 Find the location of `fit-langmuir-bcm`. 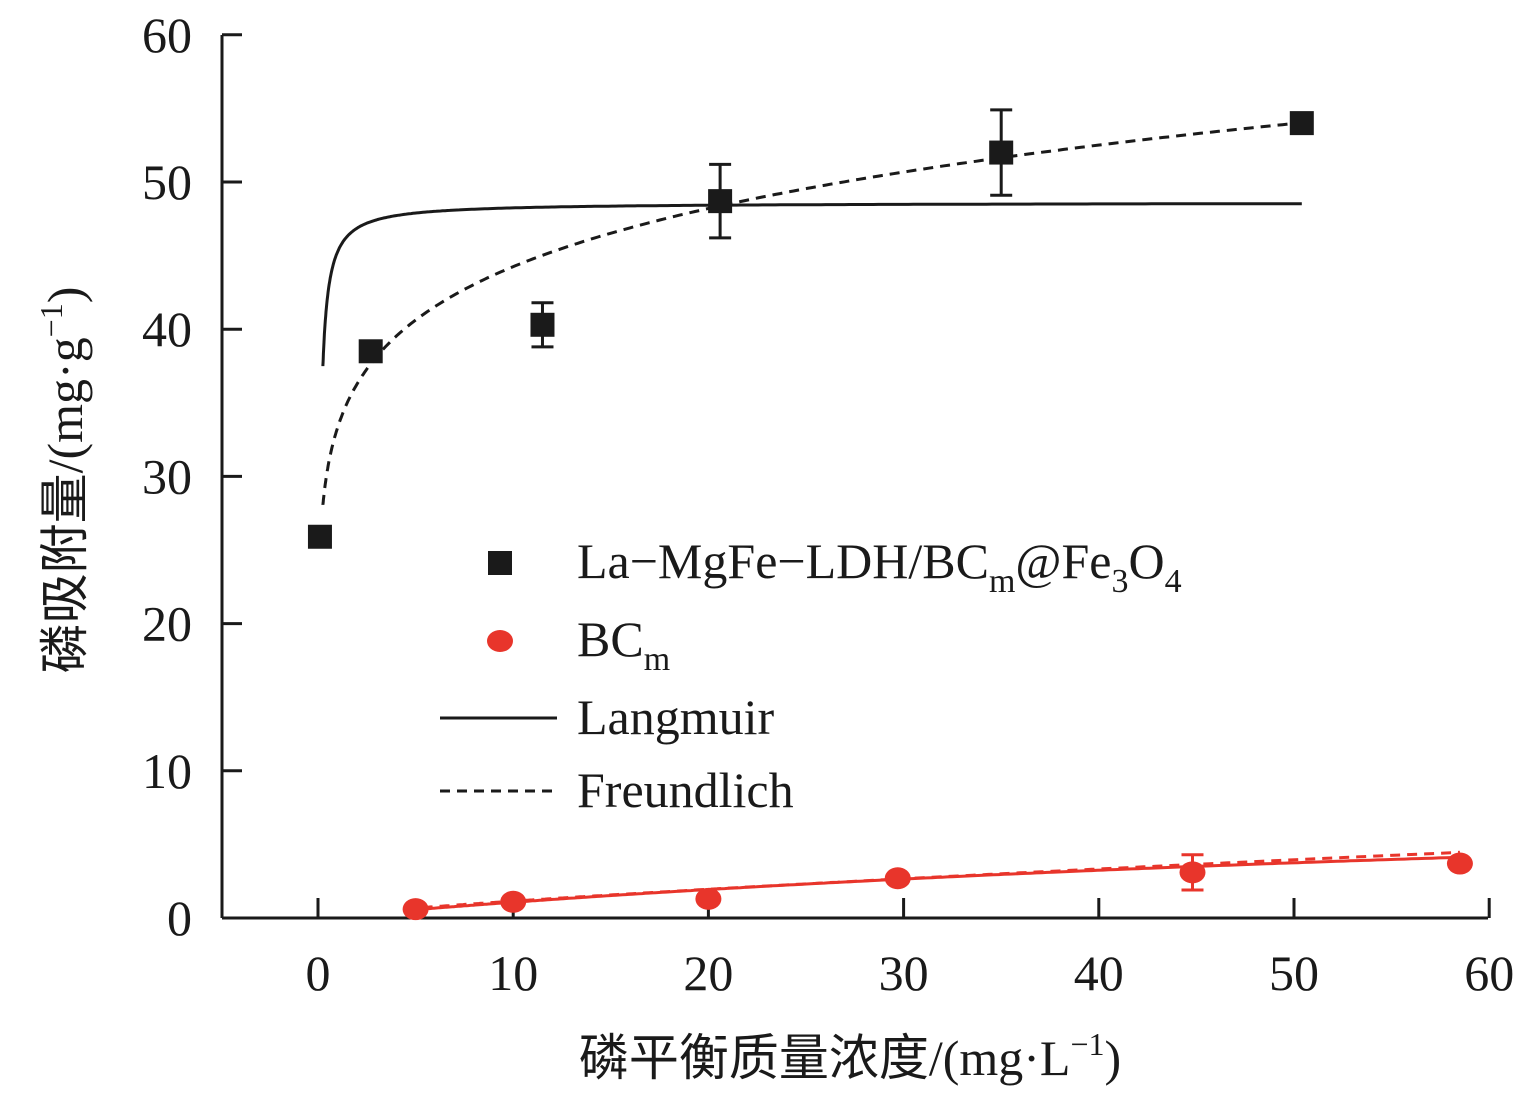

fit-langmuir-bcm is located at coordinates (932, 883).